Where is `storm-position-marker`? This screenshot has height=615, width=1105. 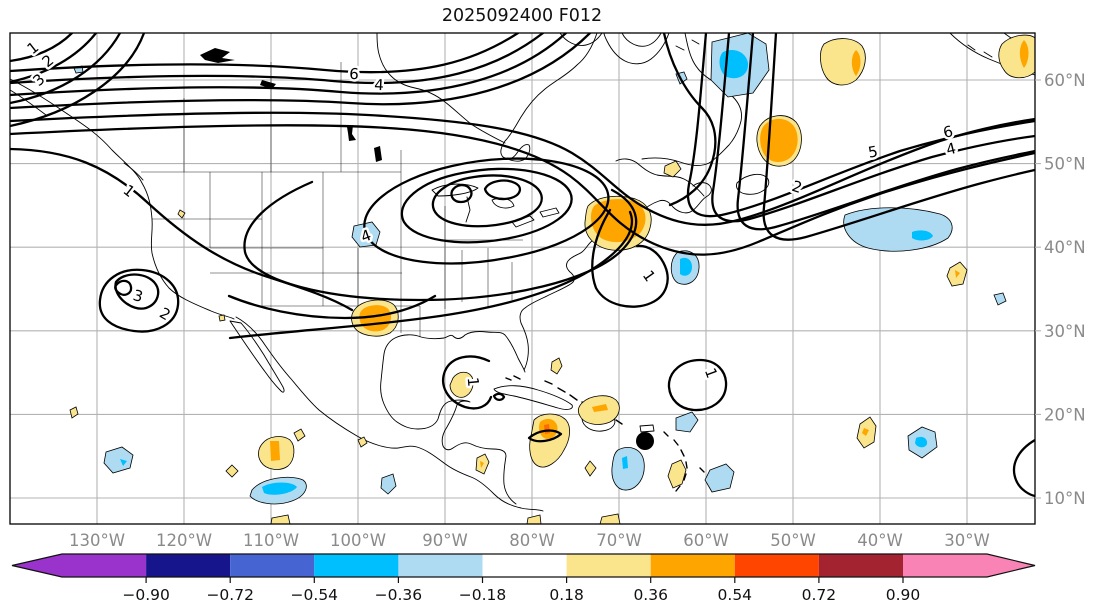
storm-position-marker is located at coordinates (645, 441).